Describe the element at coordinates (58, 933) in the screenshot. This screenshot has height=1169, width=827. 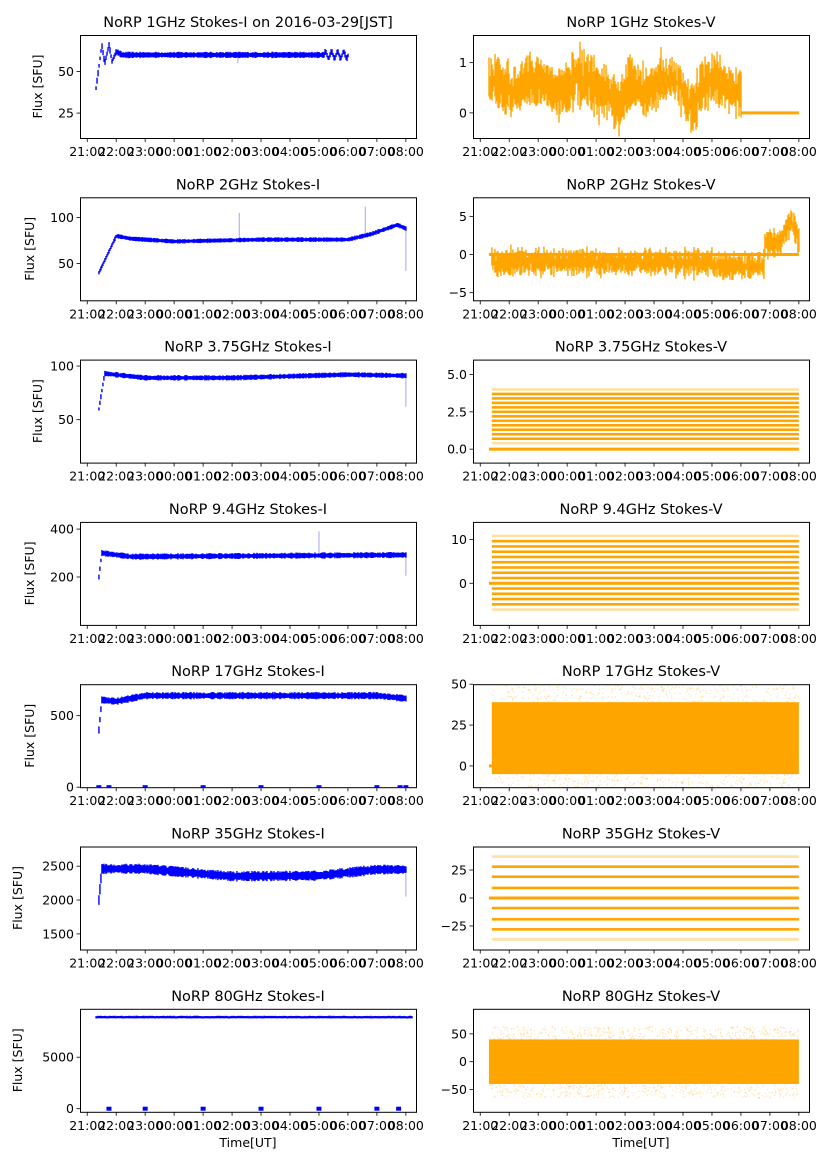
I see `y-tick-label: 1500` at that location.